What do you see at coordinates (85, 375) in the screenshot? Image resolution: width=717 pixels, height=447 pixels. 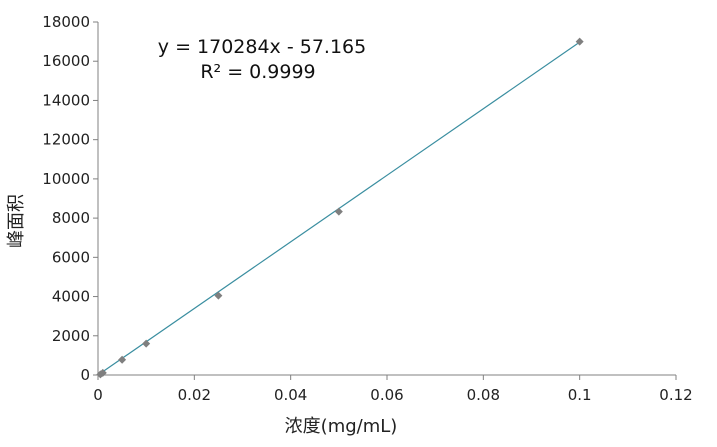 I see `y-tick-label: 0` at bounding box center [85, 375].